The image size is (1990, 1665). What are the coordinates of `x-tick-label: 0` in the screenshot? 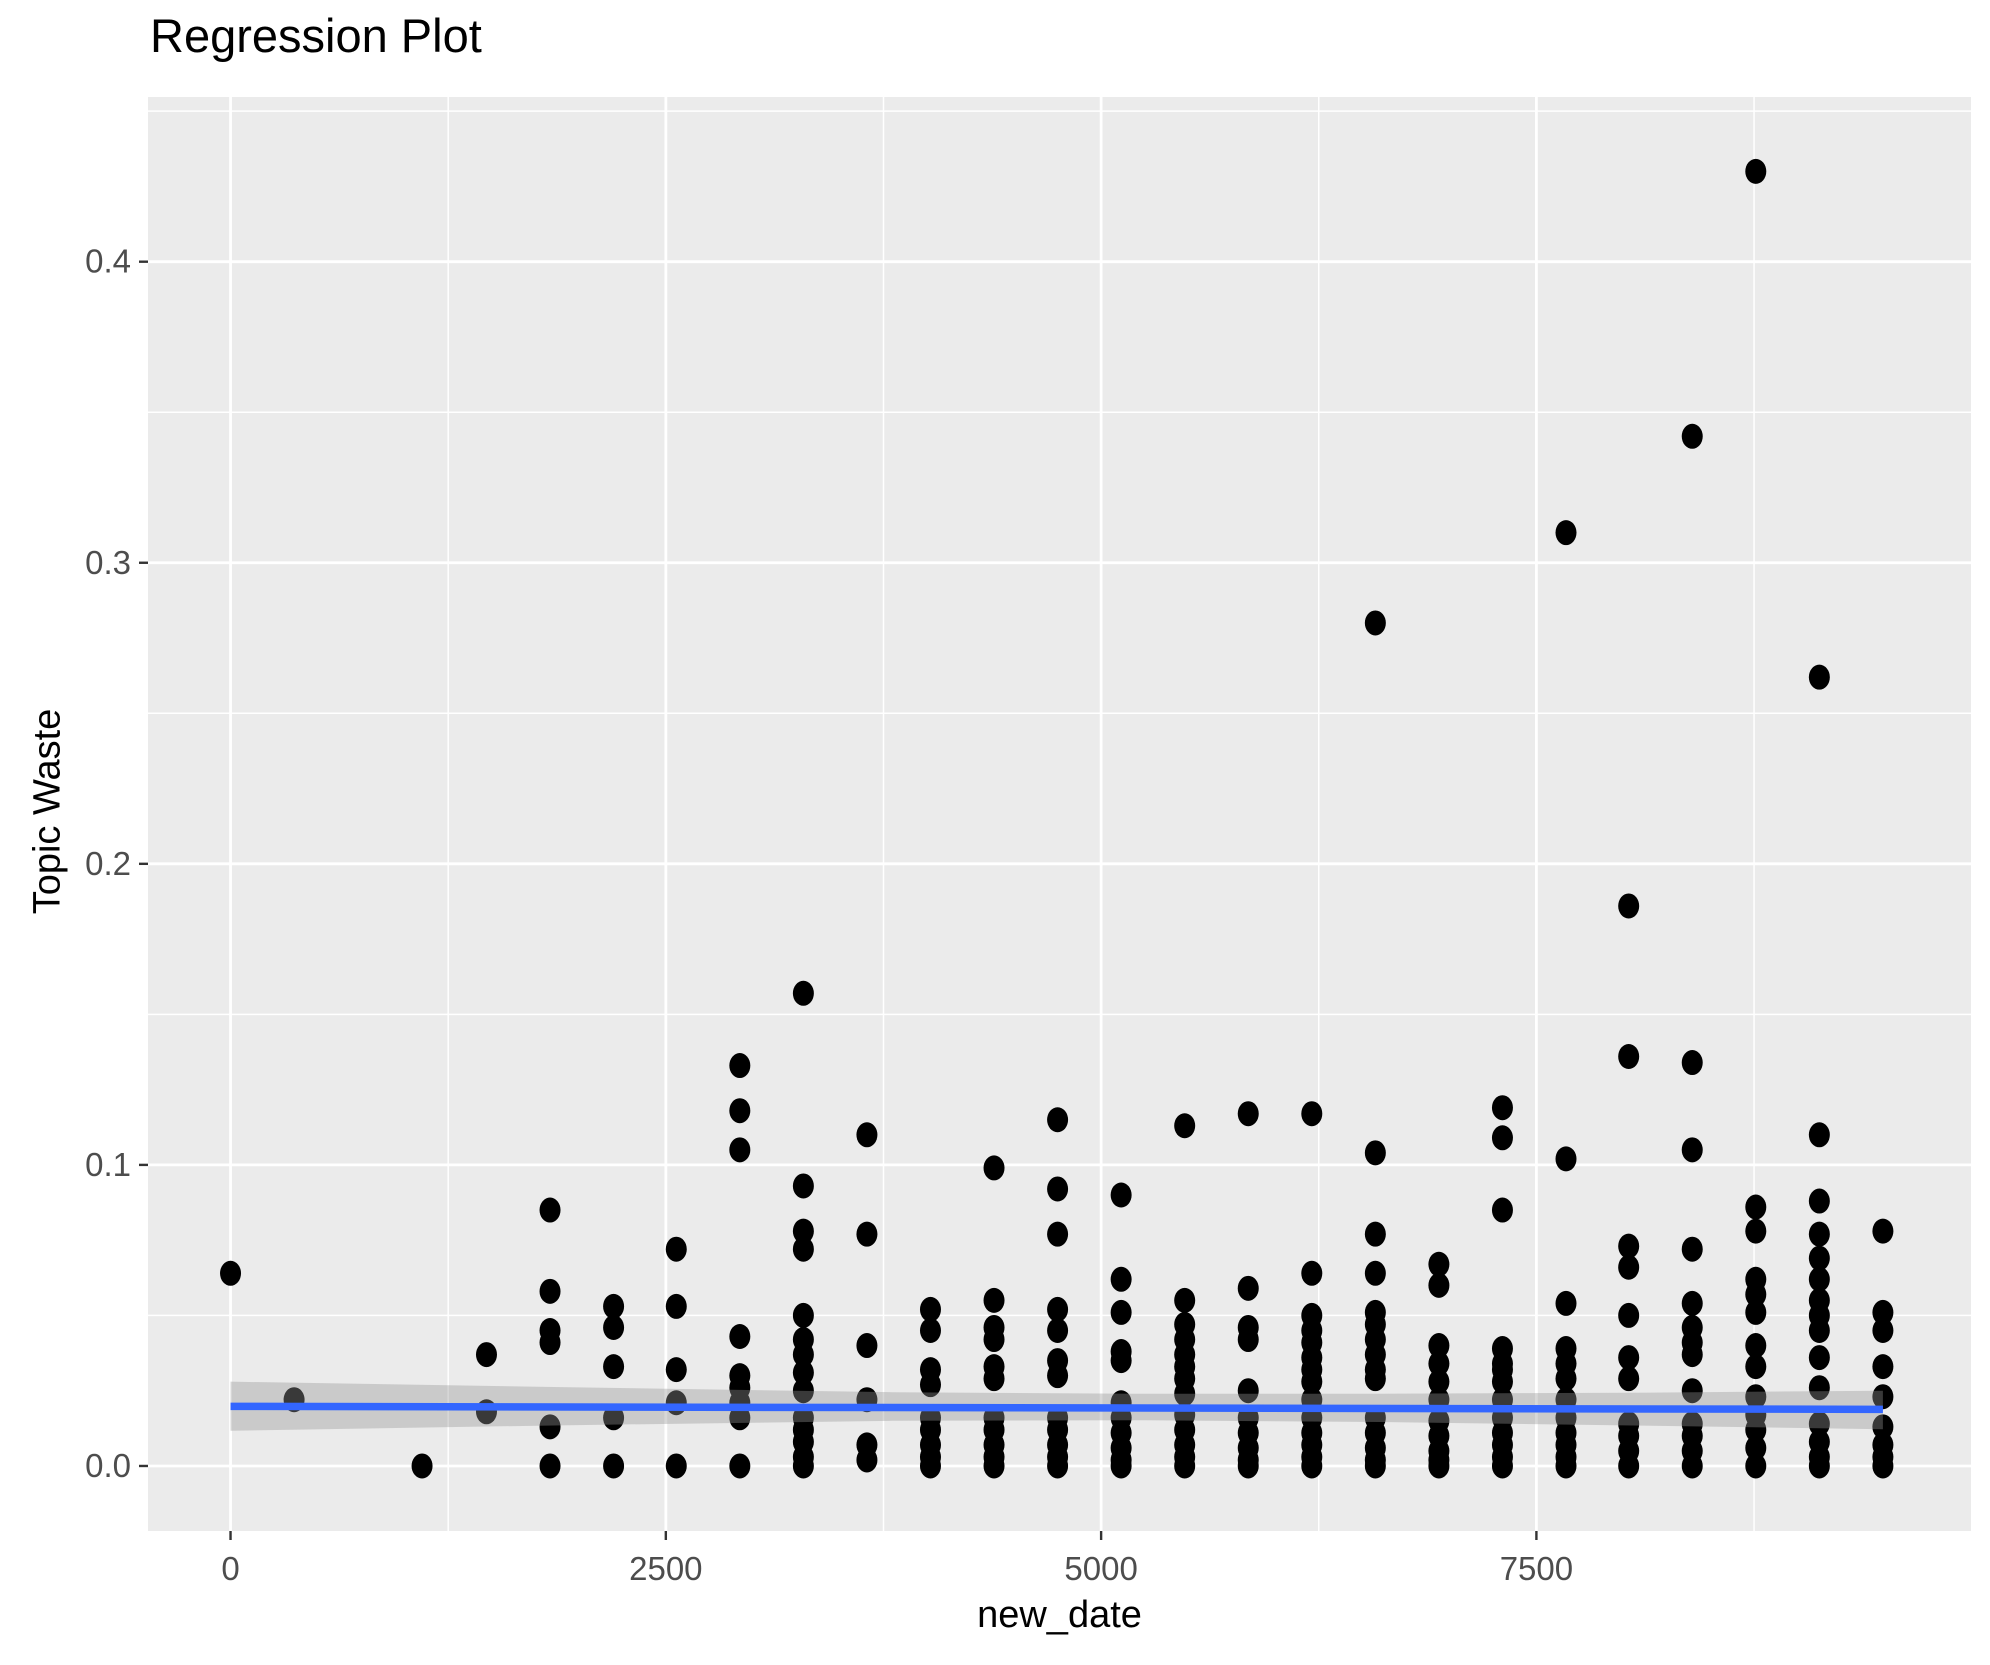 It's located at (230, 1568).